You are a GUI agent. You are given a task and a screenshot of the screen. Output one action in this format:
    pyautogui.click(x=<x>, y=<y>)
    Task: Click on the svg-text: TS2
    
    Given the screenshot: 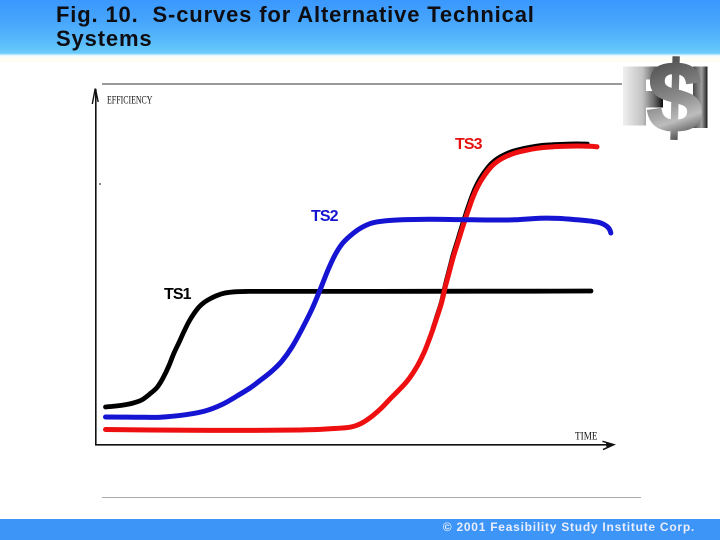 What is the action you would take?
    pyautogui.click(x=325, y=216)
    